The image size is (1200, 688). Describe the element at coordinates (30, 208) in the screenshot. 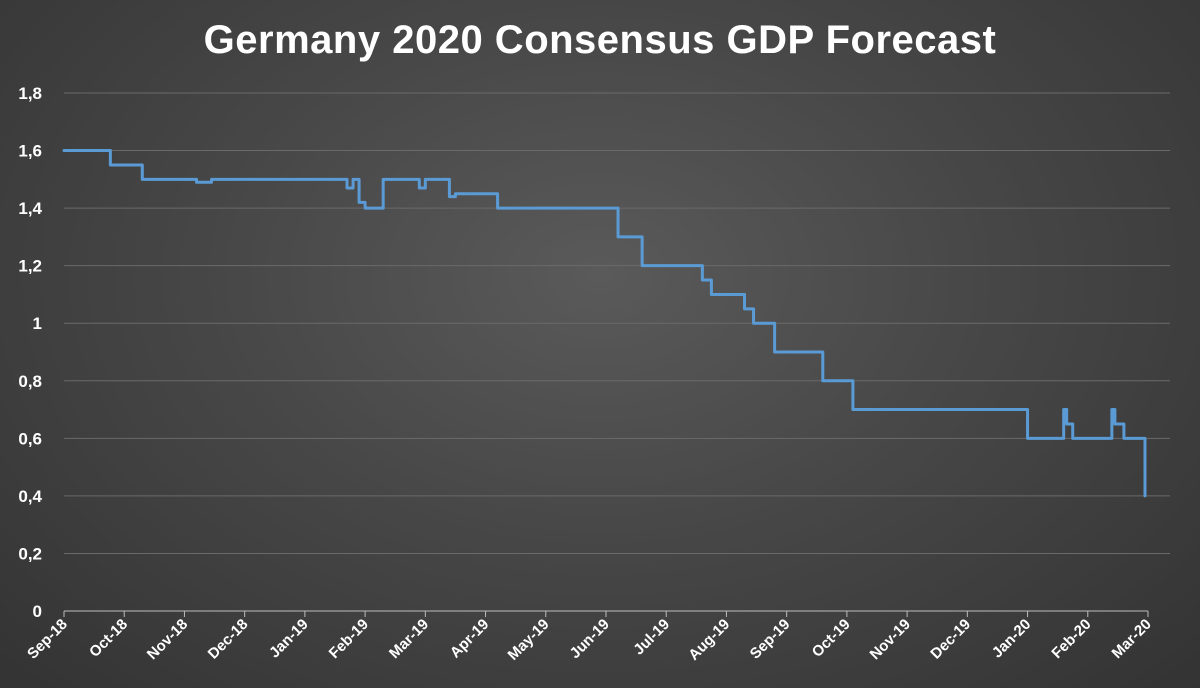

I see `y-tick-label: 1,4` at that location.